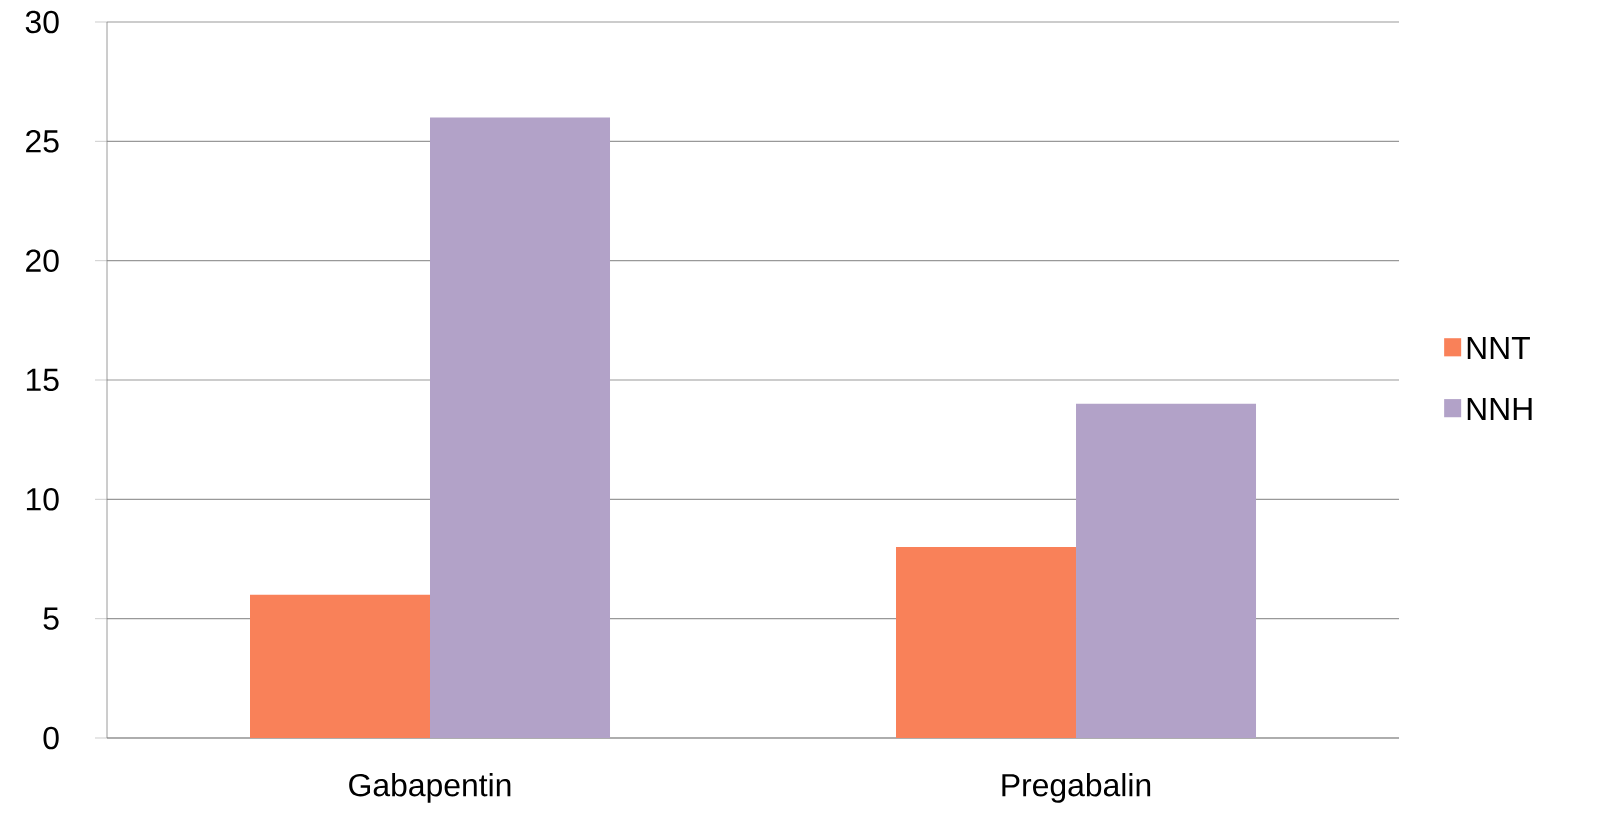 The image size is (1599, 828). I want to click on y-tick-label: 30, so click(42, 22).